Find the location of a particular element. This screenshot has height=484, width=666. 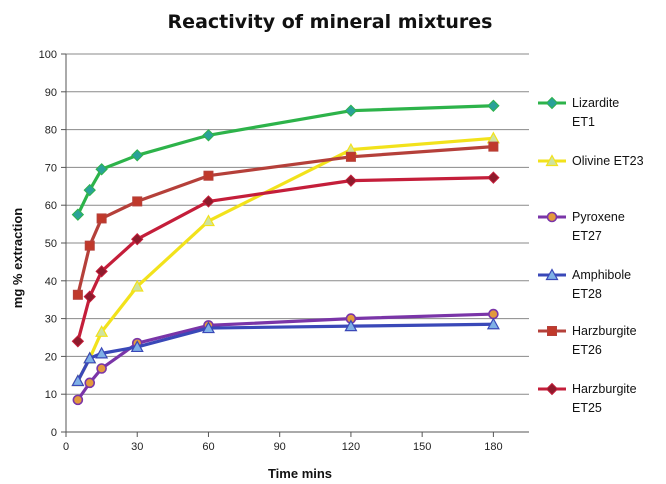

legend-label-line: ET25 is located at coordinates (587, 408).